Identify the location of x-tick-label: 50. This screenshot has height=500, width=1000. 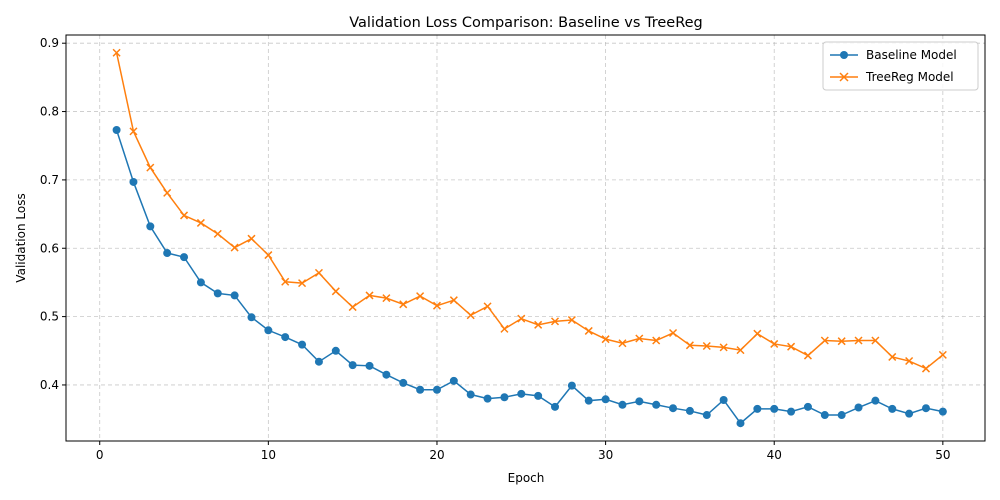
(942, 455).